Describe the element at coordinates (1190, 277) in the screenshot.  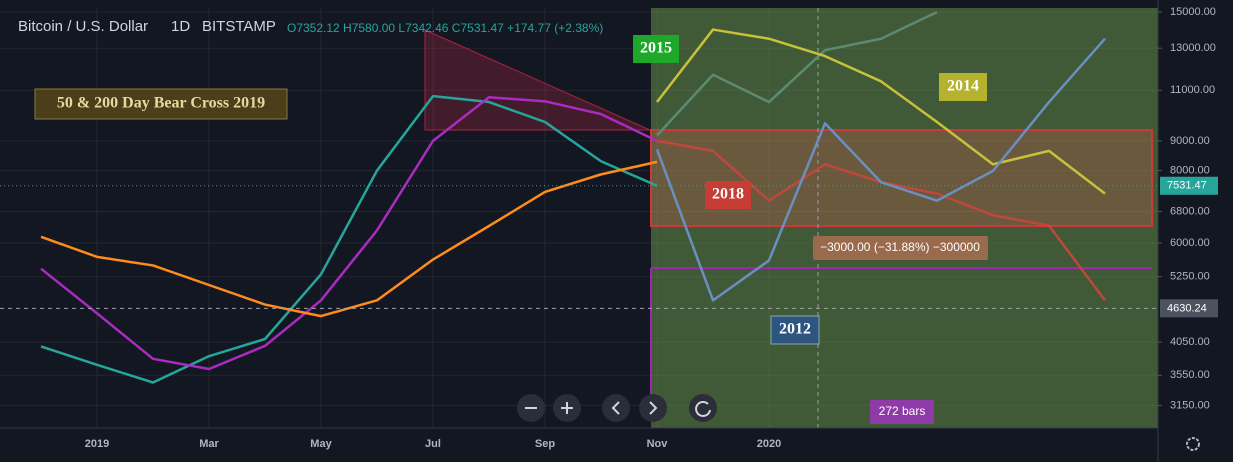
I see `y-tick-label: 5250.00` at that location.